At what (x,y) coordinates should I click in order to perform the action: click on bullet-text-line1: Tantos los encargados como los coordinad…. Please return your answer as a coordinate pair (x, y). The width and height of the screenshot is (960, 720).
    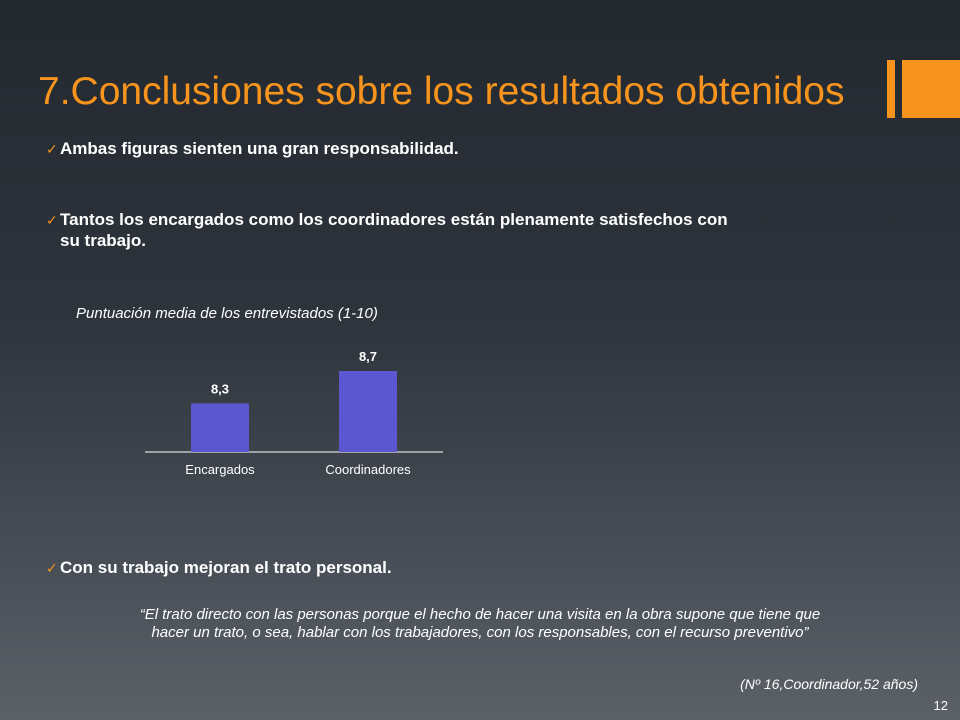
    Looking at the image, I should click on (394, 219).